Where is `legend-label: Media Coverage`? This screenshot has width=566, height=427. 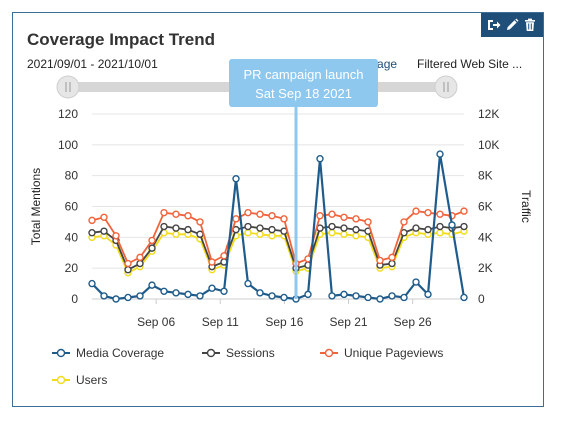 legend-label: Media Coverage is located at coordinates (120, 353).